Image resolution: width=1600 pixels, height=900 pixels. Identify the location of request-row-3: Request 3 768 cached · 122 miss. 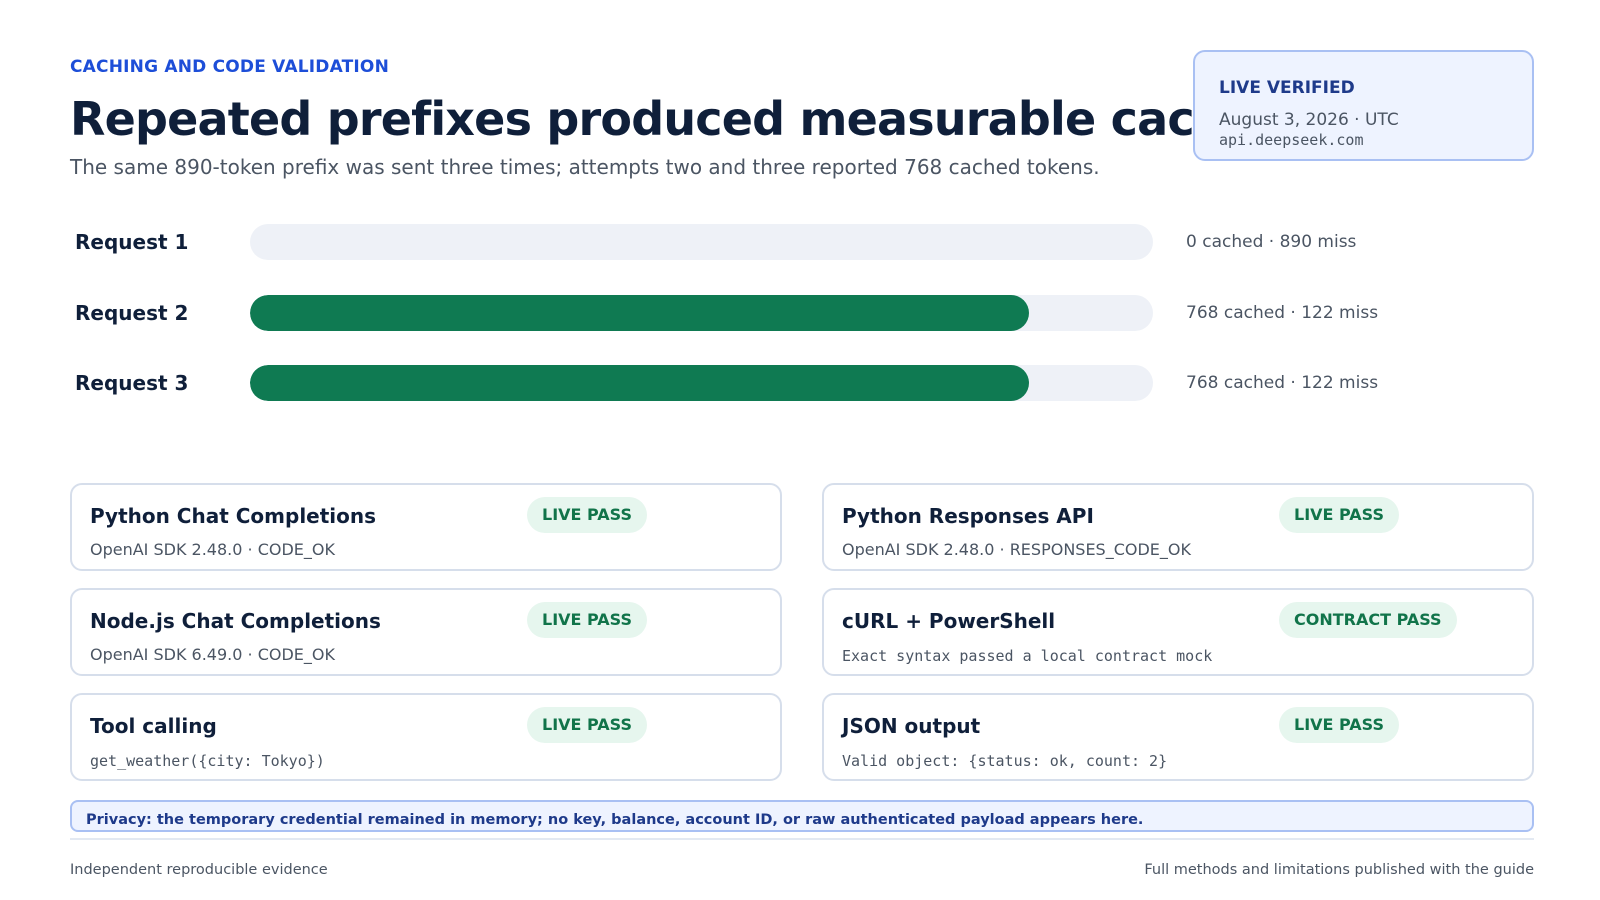
(727, 383).